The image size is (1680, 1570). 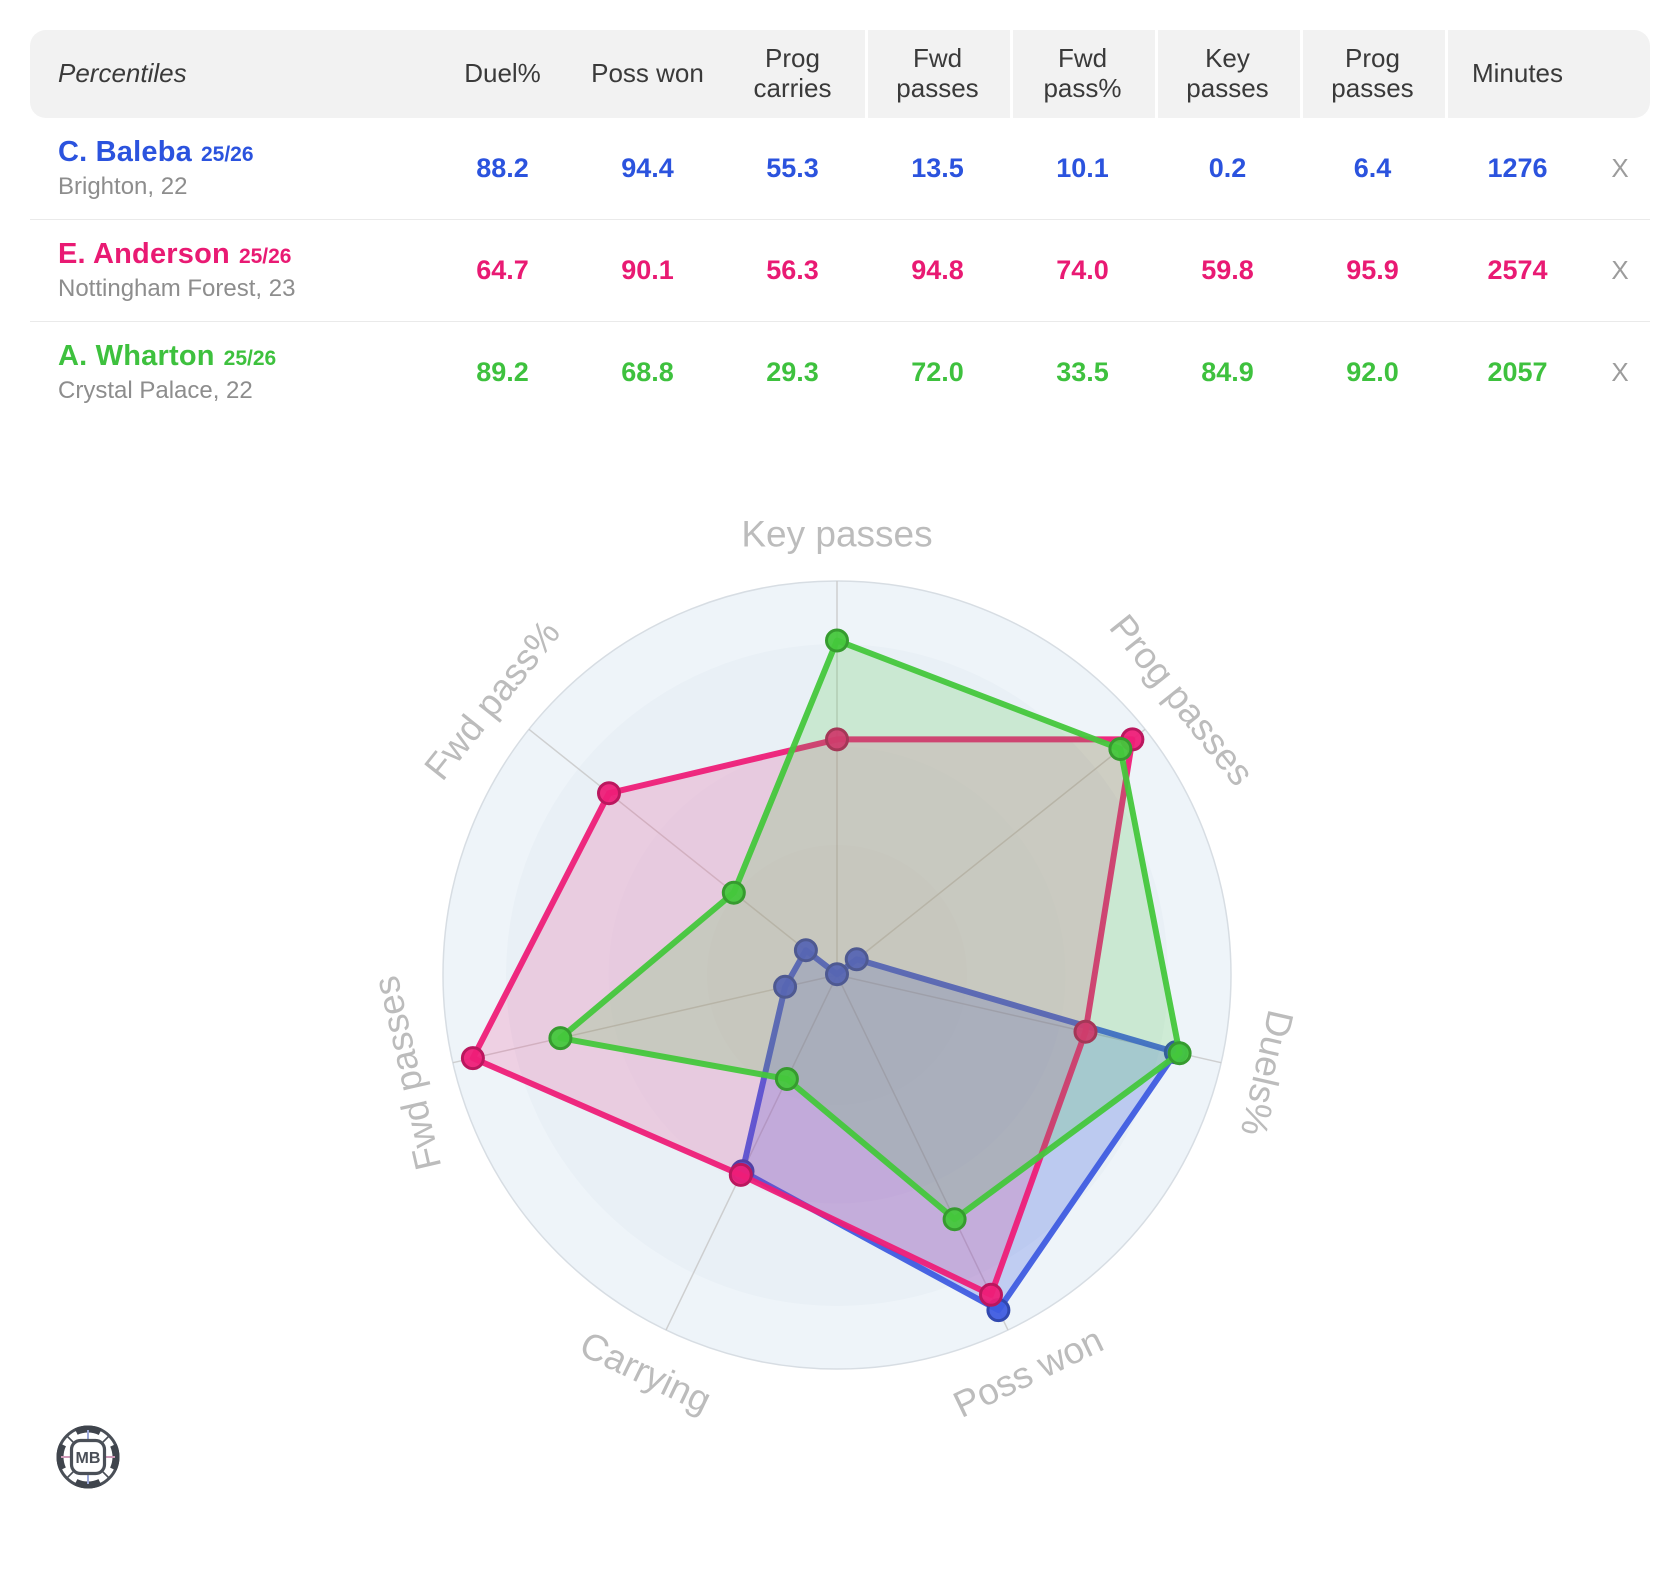 I want to click on stat-value: 59.8, so click(x=1227, y=270).